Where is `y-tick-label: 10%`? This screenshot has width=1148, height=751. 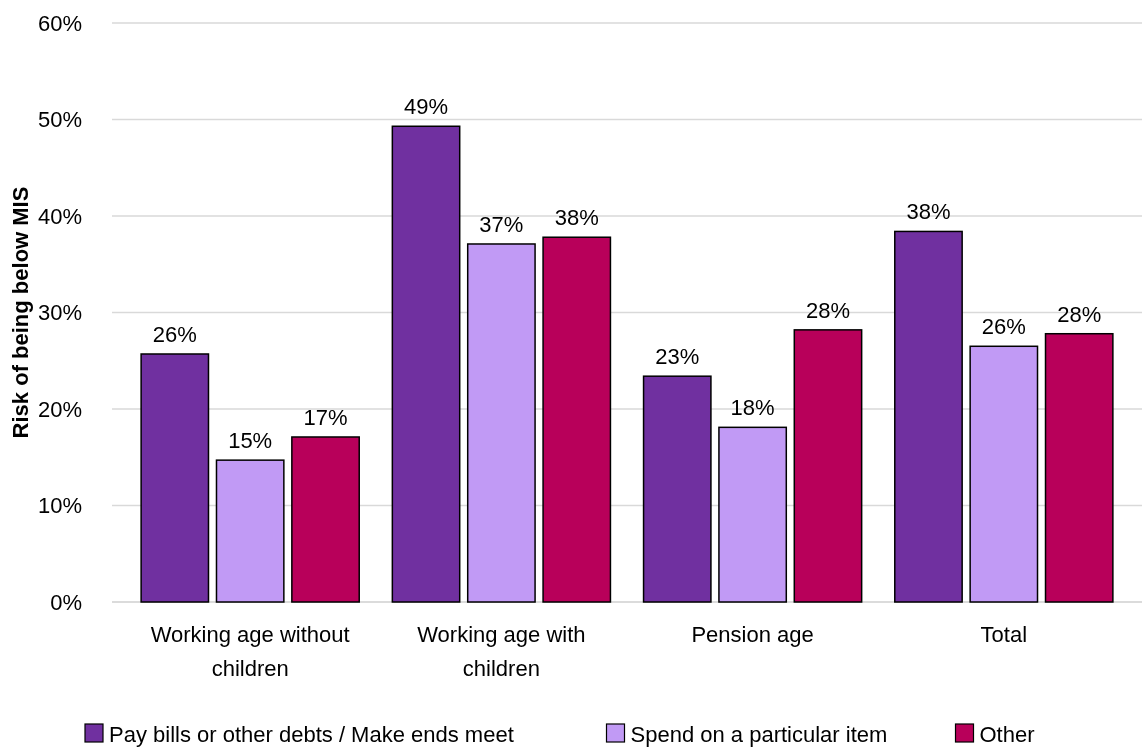
y-tick-label: 10% is located at coordinates (59, 506).